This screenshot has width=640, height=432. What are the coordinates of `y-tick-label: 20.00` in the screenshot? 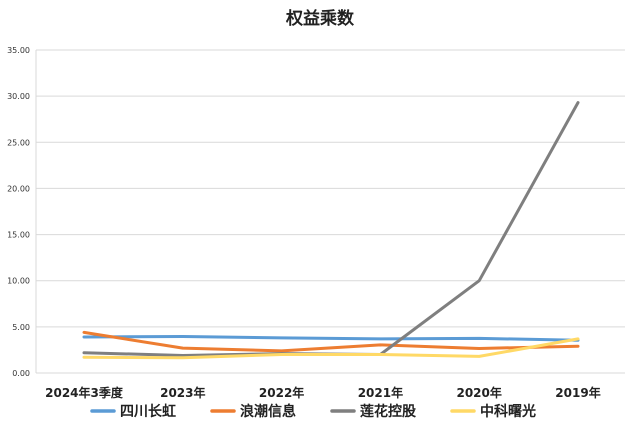 It's located at (18, 188).